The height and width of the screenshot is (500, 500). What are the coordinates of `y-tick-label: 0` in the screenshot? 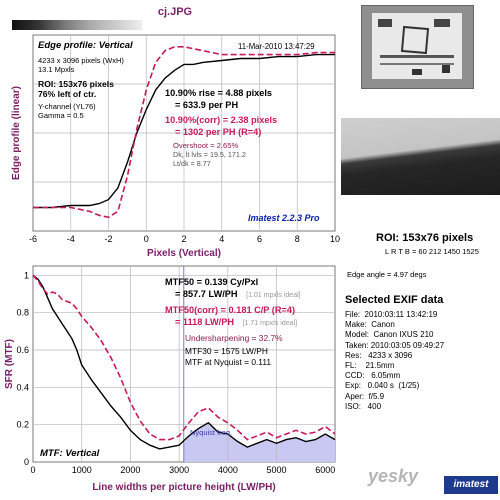 It's located at (26, 462).